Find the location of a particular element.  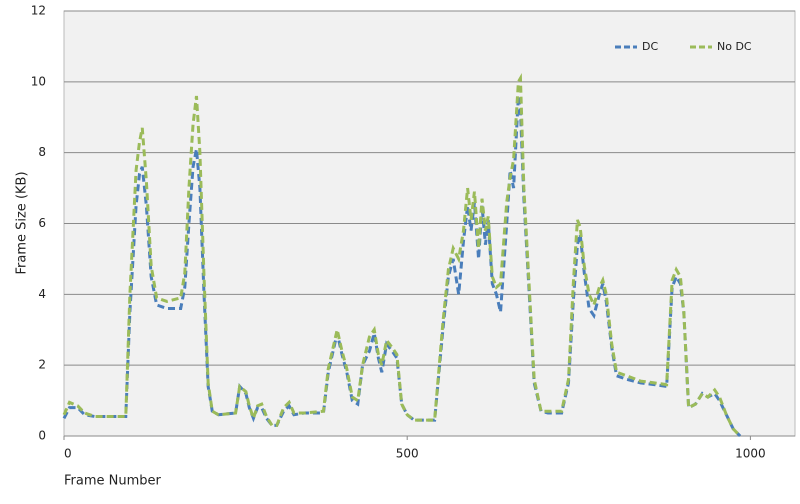

y-tick-label: 8 is located at coordinates (42, 152).